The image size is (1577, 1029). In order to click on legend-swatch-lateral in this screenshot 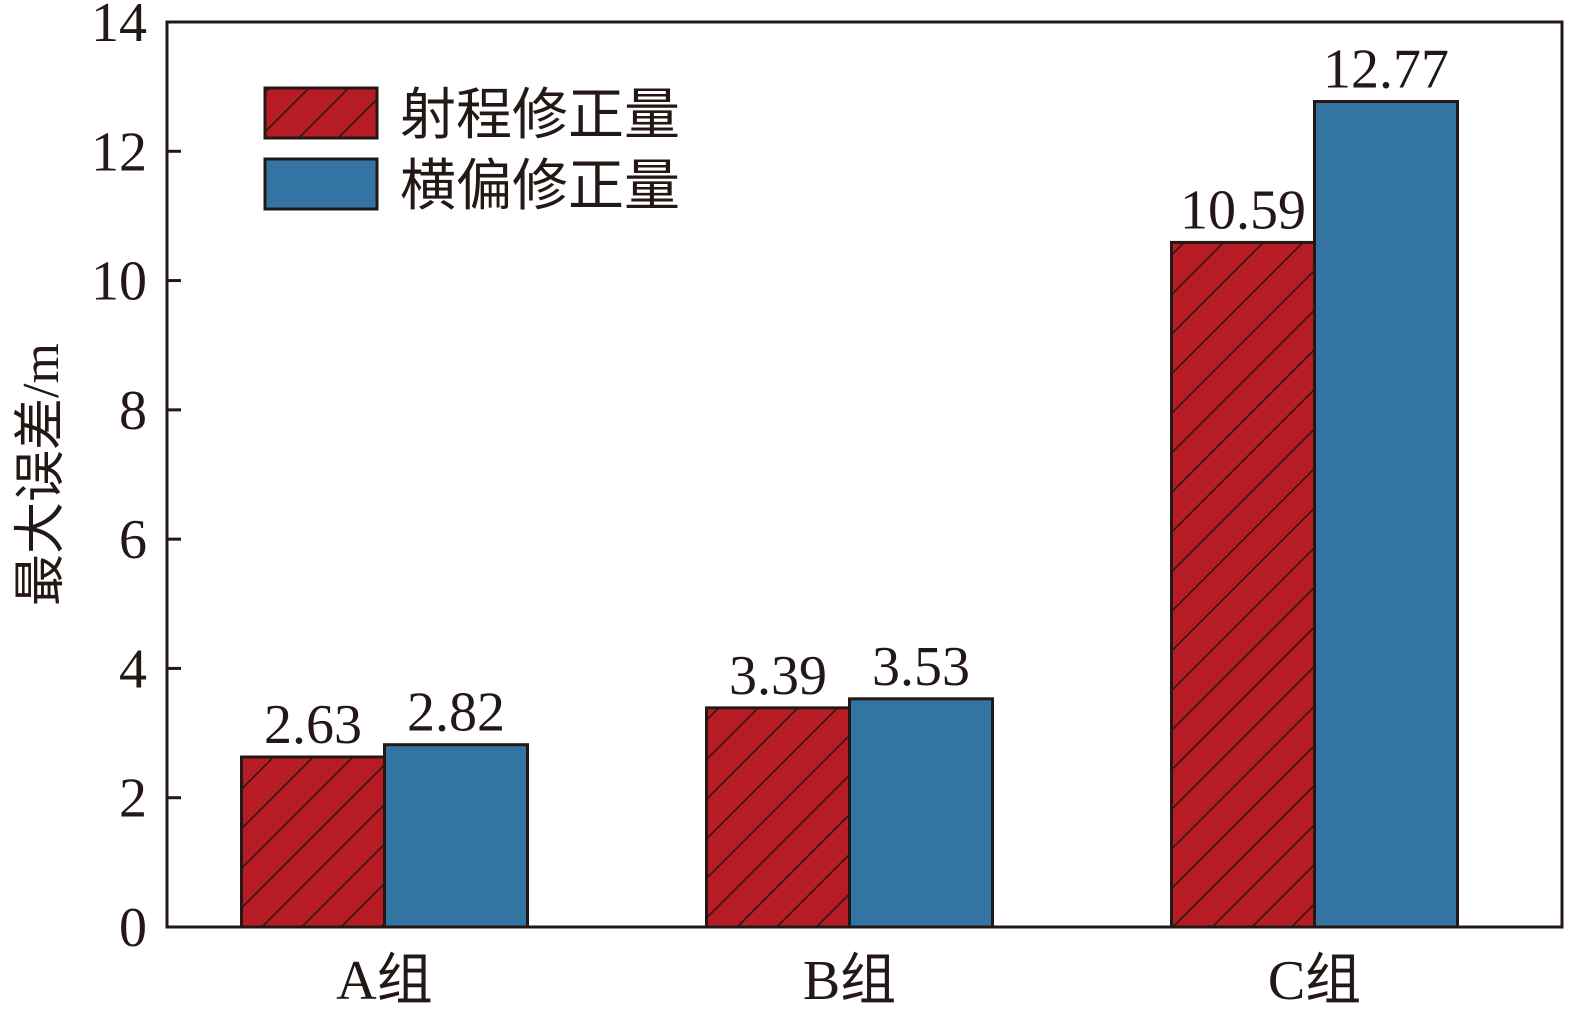, I will do `click(321, 184)`.